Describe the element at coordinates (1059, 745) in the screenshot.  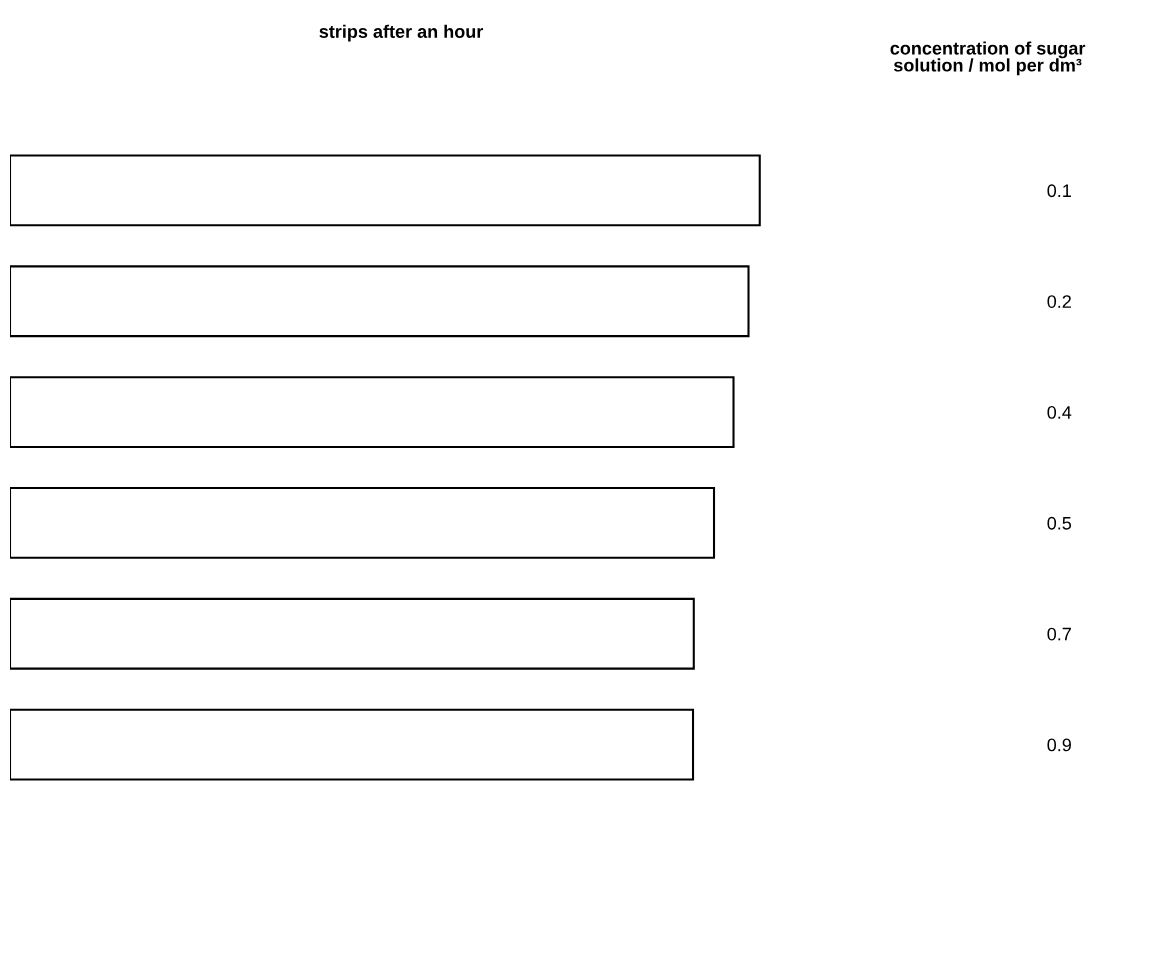
I see `y-tick-label: 0.9` at that location.